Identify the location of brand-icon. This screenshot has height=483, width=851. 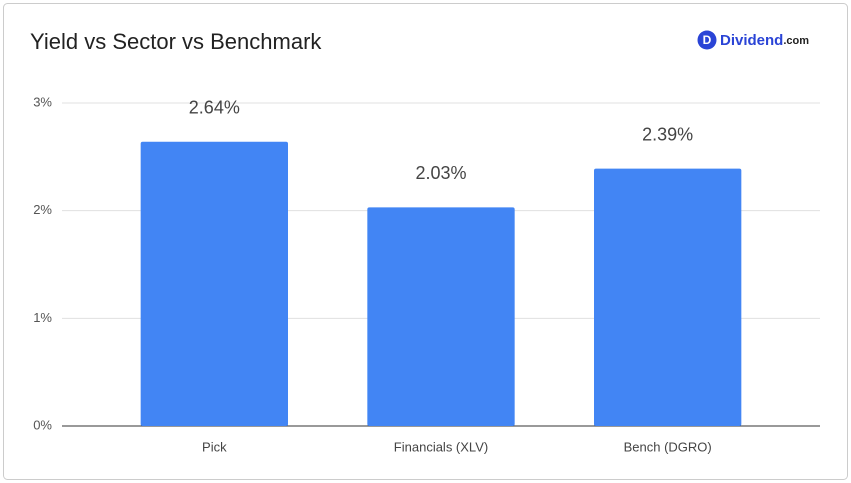
(707, 40).